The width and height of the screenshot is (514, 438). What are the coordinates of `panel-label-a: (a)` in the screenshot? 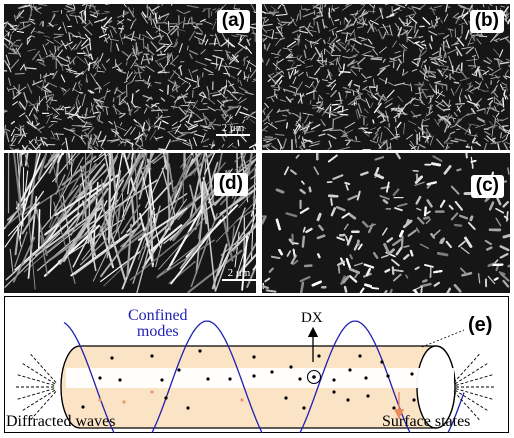 It's located at (233, 21).